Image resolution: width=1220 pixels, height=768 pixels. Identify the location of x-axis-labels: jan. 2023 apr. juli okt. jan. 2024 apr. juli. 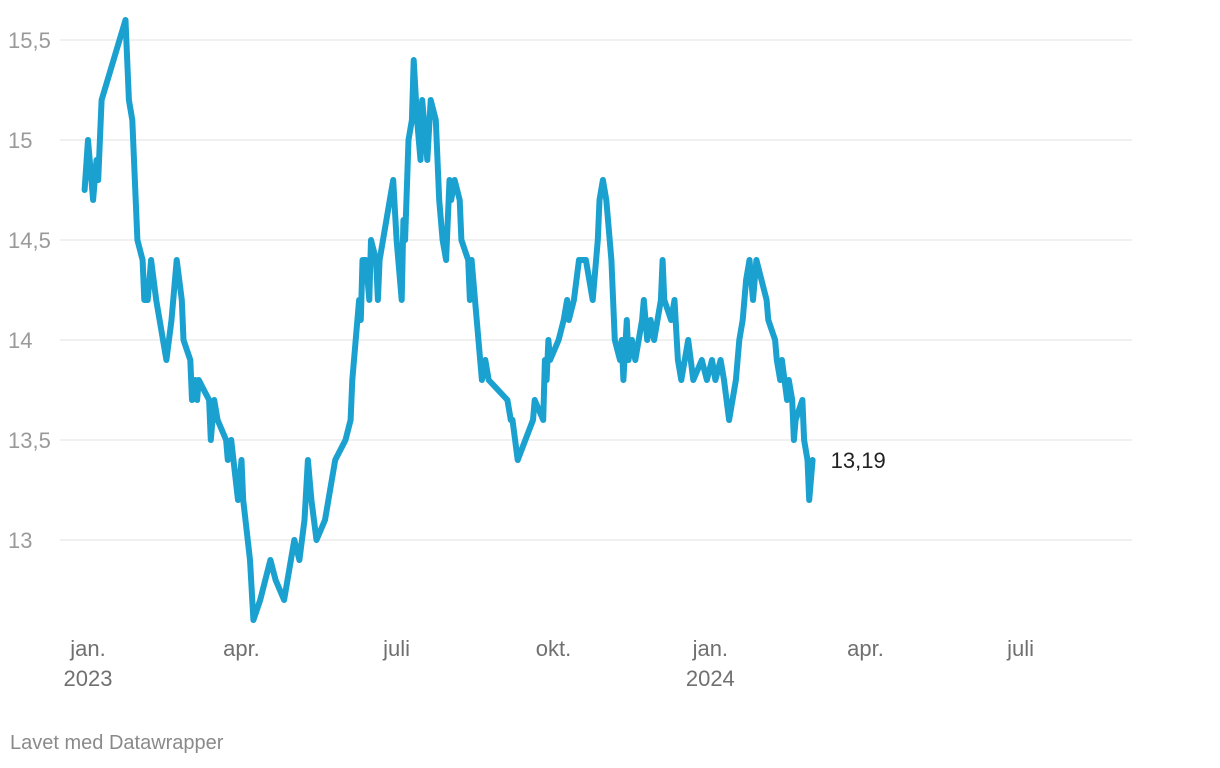
(549, 663).